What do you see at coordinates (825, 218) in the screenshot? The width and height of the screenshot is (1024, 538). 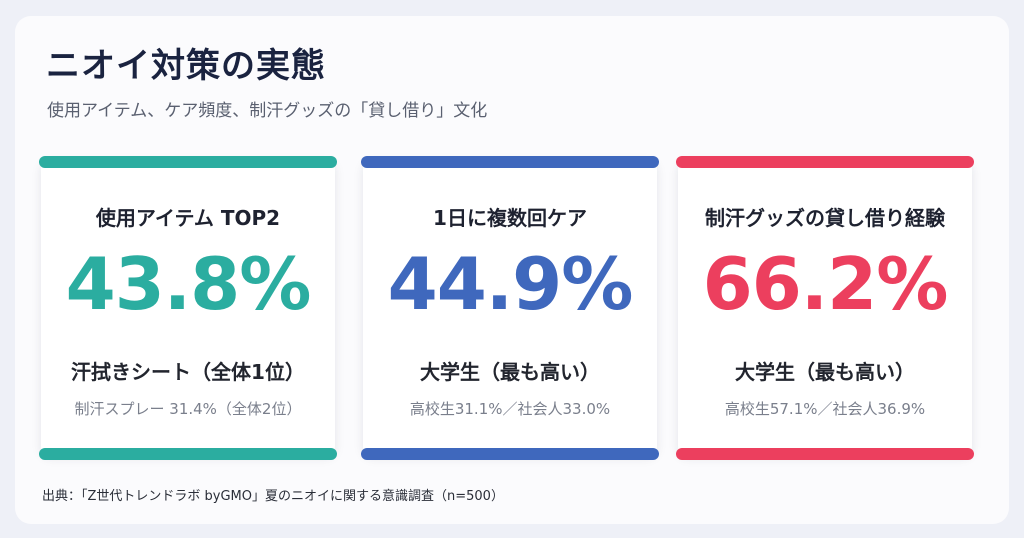 I see `card-heading: 制汗グッズの貸し借り経験` at bounding box center [825, 218].